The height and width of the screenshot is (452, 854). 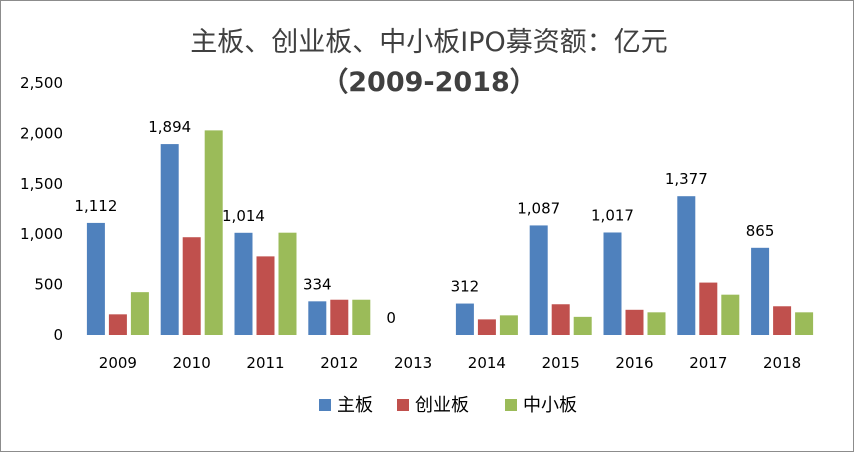 What do you see at coordinates (339, 317) in the screenshot?
I see `bar-创业板-2012` at bounding box center [339, 317].